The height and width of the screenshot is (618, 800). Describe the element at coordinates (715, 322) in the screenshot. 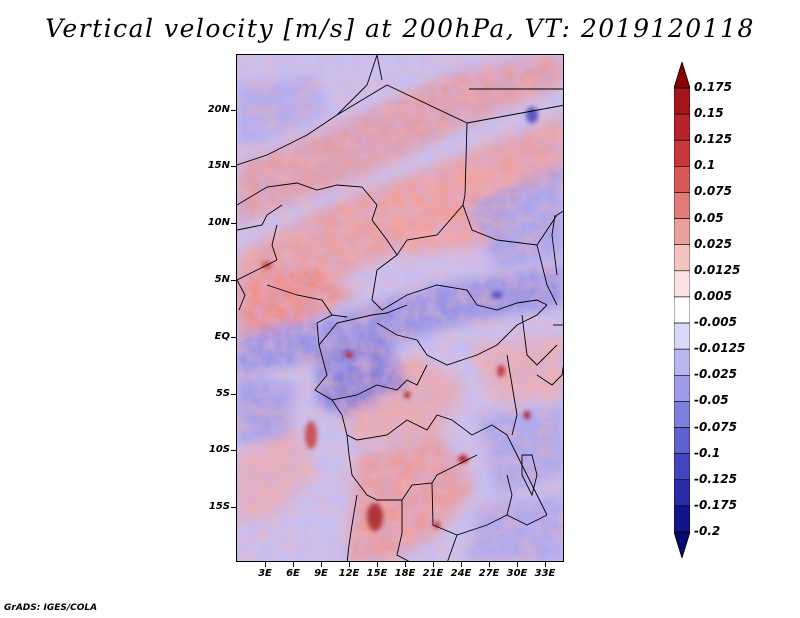

I see `colorbar-label: -0.005` at that location.